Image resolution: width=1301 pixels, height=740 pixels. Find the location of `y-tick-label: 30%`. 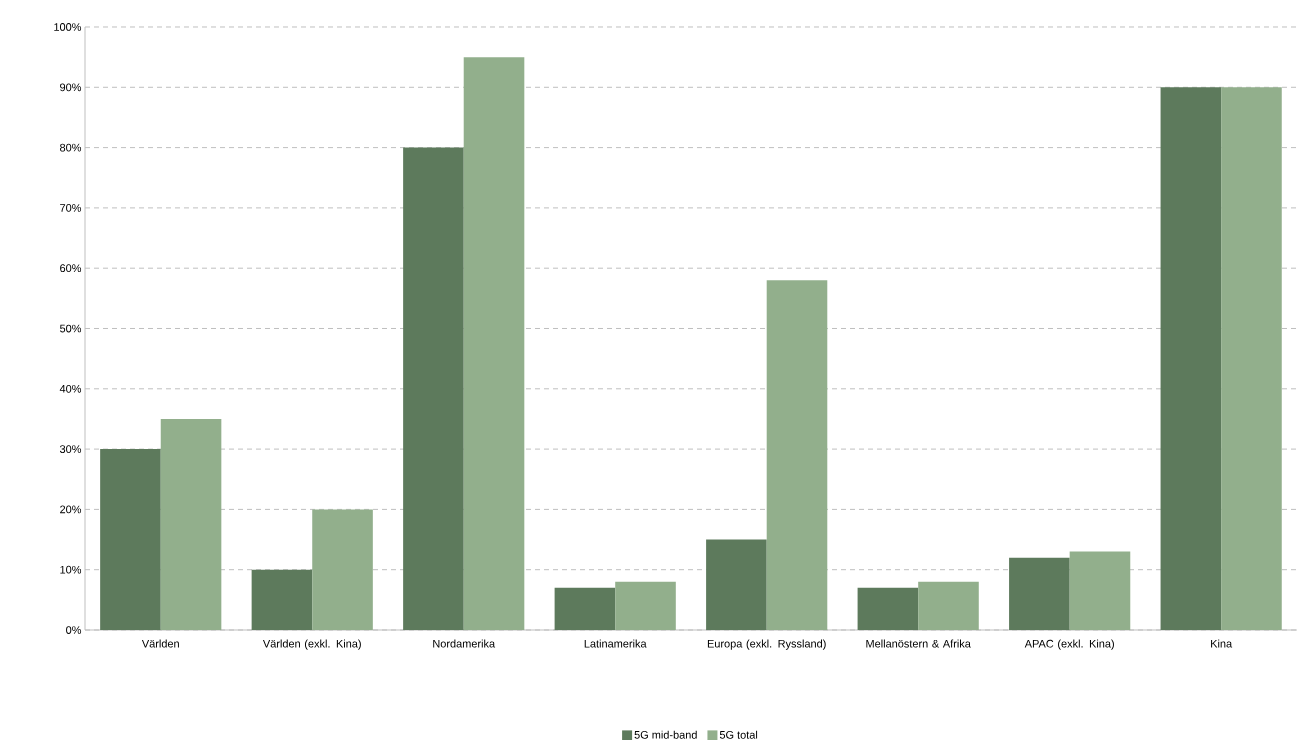

y-tick-label: 30% is located at coordinates (70, 449).